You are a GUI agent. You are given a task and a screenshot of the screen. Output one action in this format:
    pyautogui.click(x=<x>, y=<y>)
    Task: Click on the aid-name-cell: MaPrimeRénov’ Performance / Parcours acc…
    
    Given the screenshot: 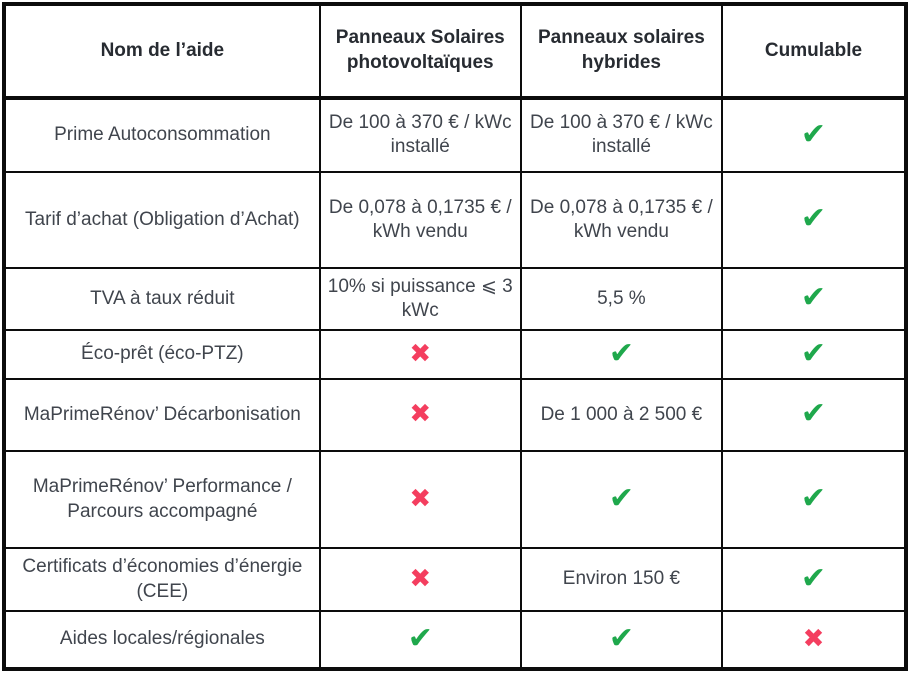 What is the action you would take?
    pyautogui.click(x=162, y=499)
    